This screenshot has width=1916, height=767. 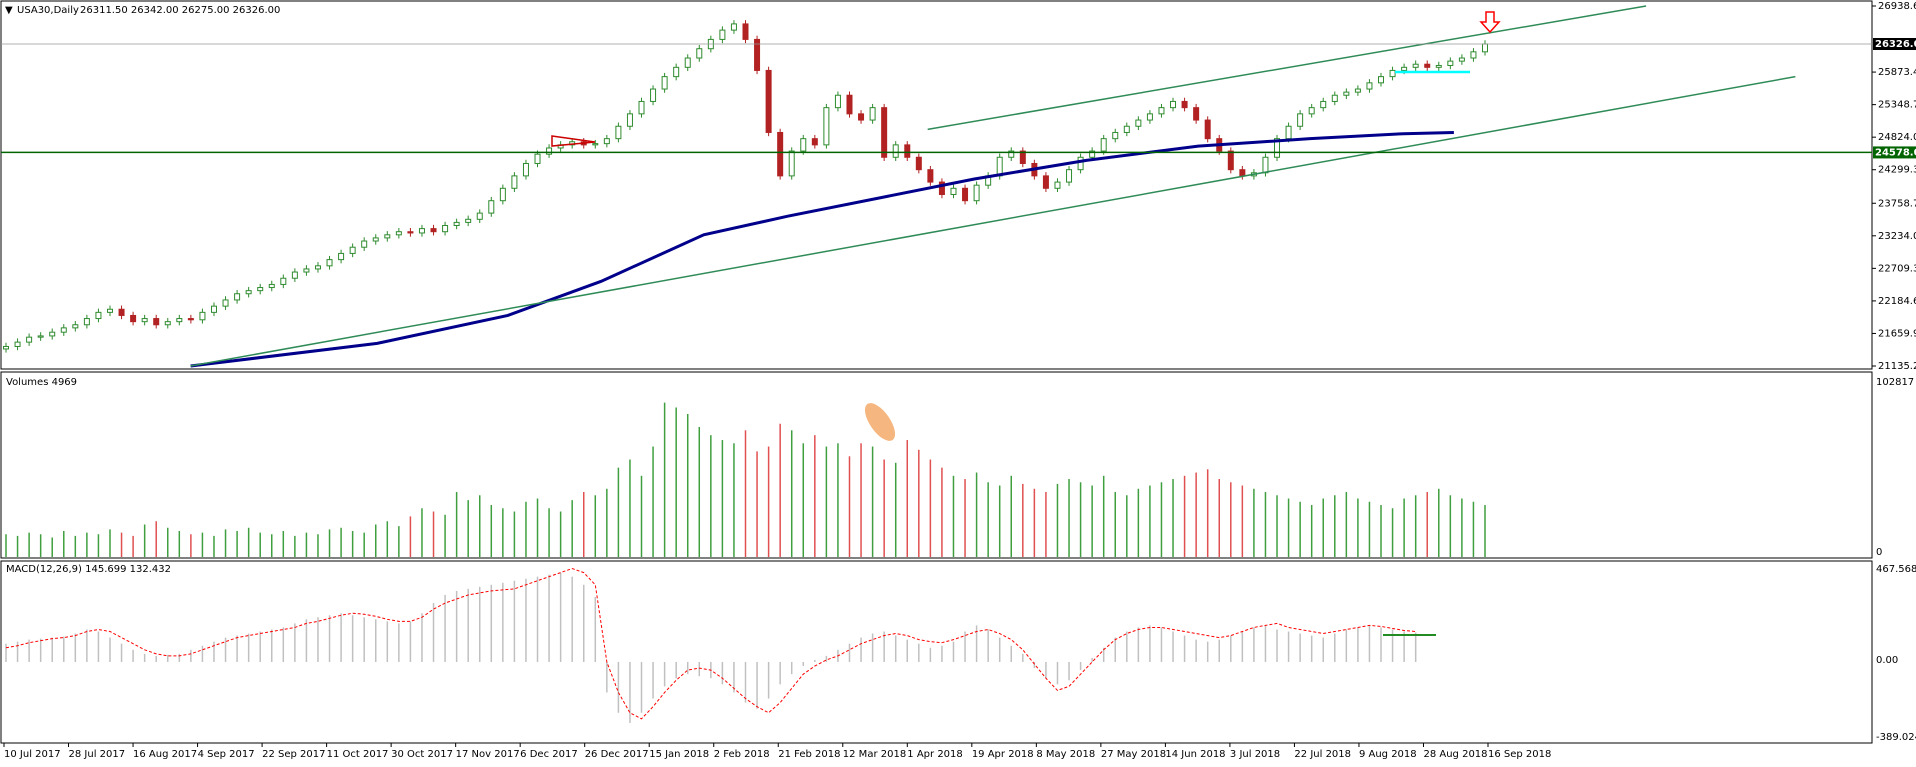 I want to click on down-arrow-icon, so click(x=1490, y=22).